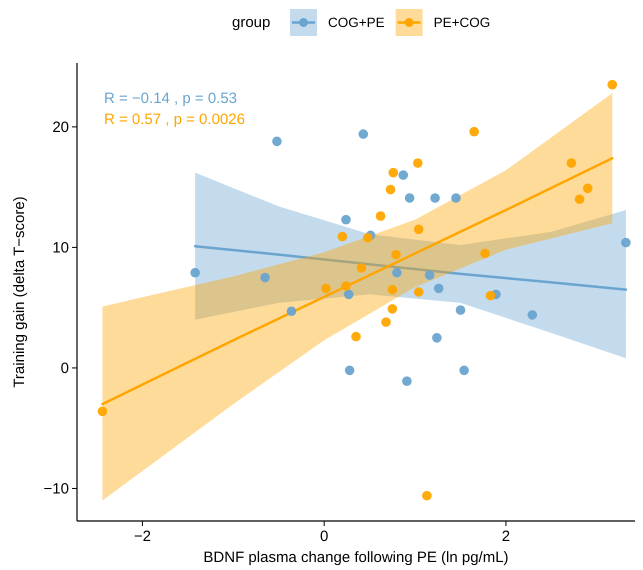 Image resolution: width=643 pixels, height=570 pixels. I want to click on x-tick-label: 2, so click(506, 536).